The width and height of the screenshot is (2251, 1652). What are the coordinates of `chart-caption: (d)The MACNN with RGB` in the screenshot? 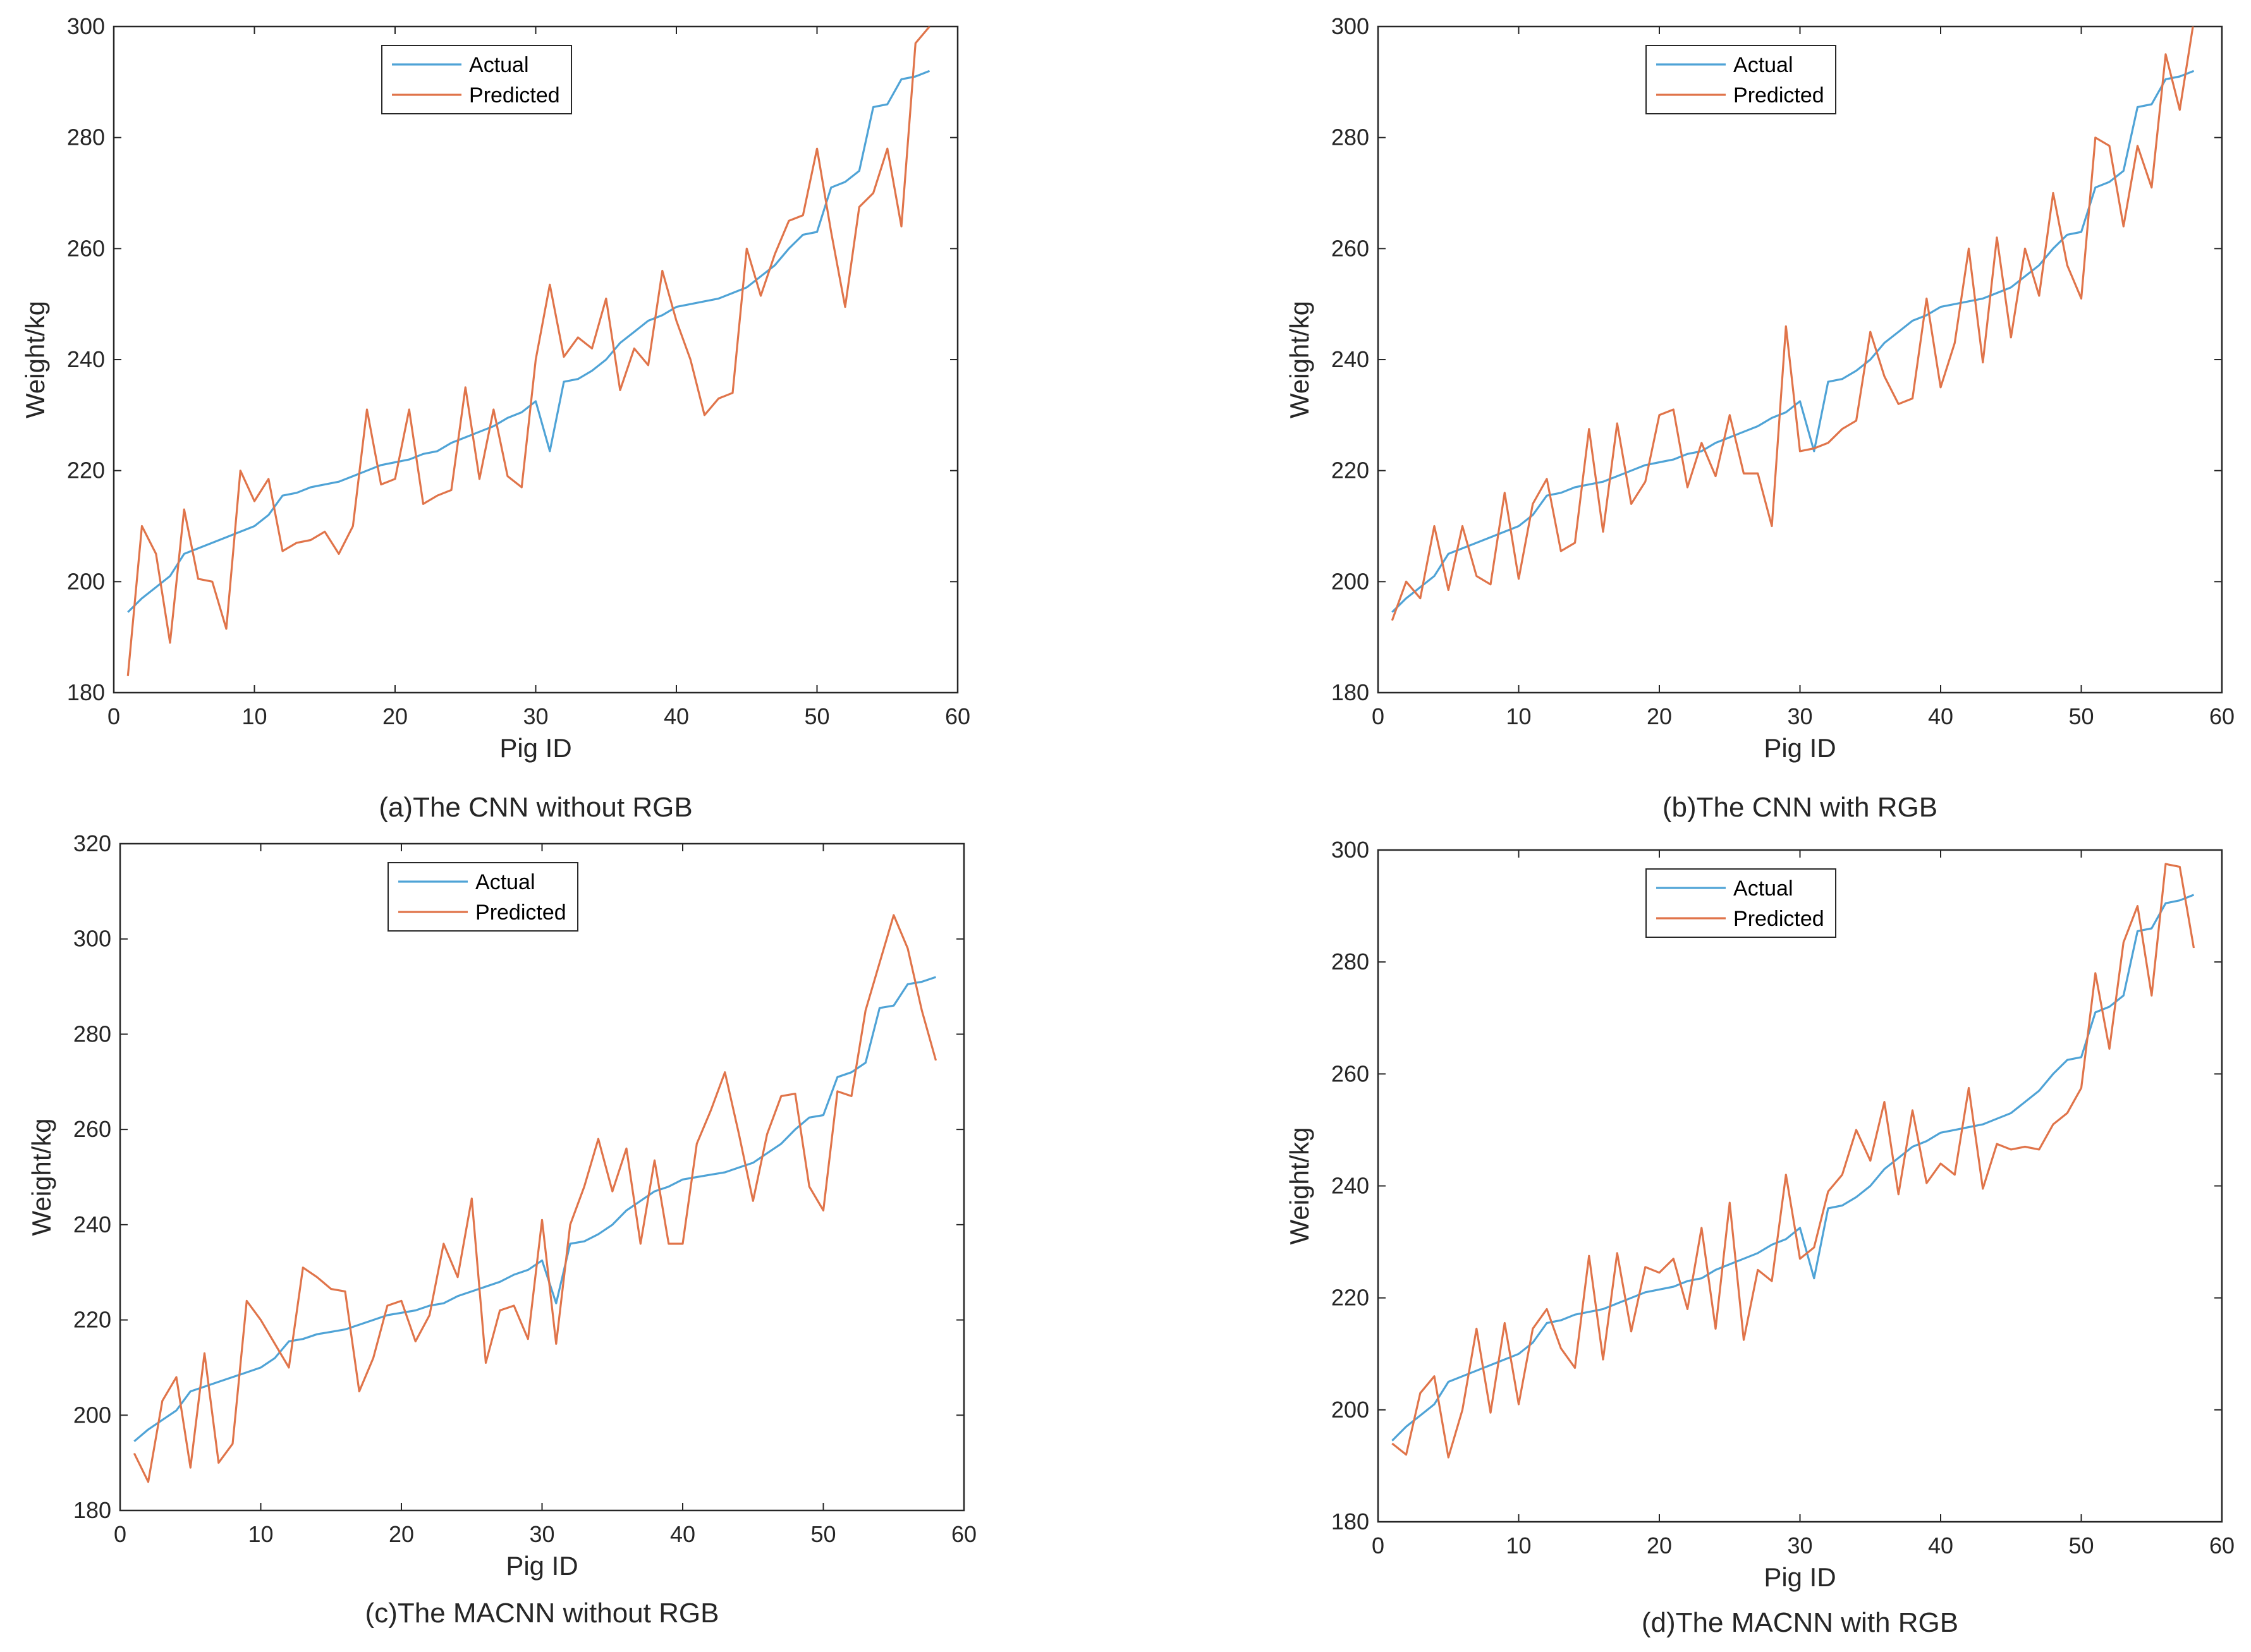 It's located at (1800, 1622).